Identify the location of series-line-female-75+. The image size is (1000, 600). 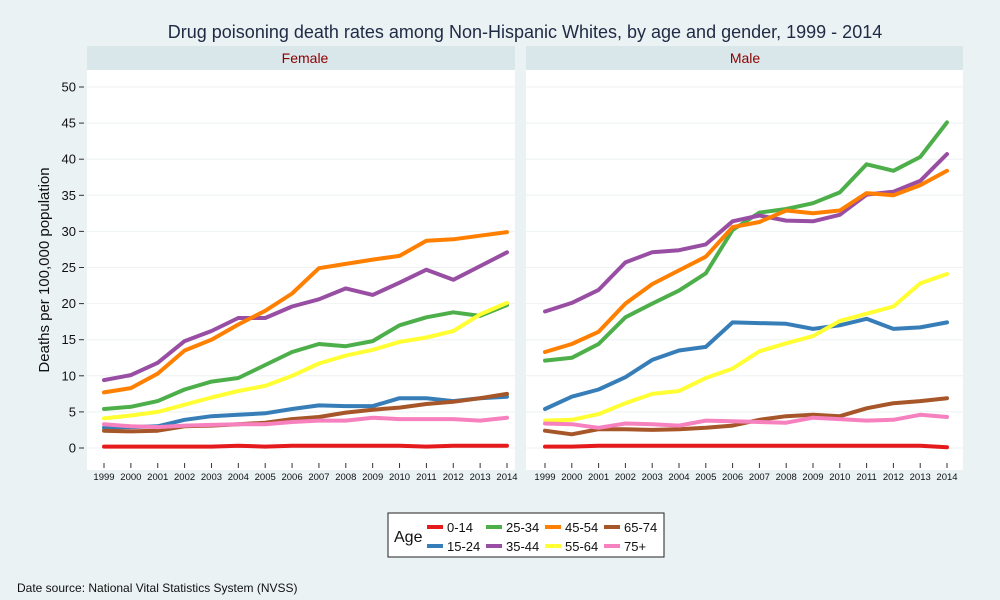
(305, 422).